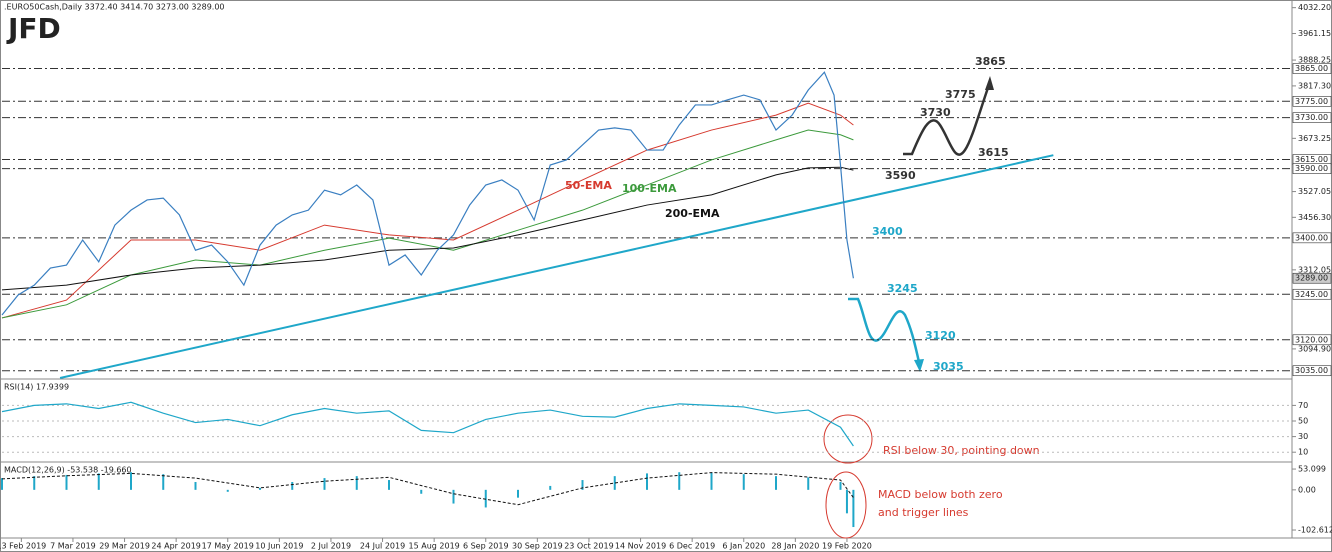 This screenshot has height=552, width=1332. What do you see at coordinates (1314, 33) in the screenshot?
I see `y-tick-label: 3961.15` at bounding box center [1314, 33].